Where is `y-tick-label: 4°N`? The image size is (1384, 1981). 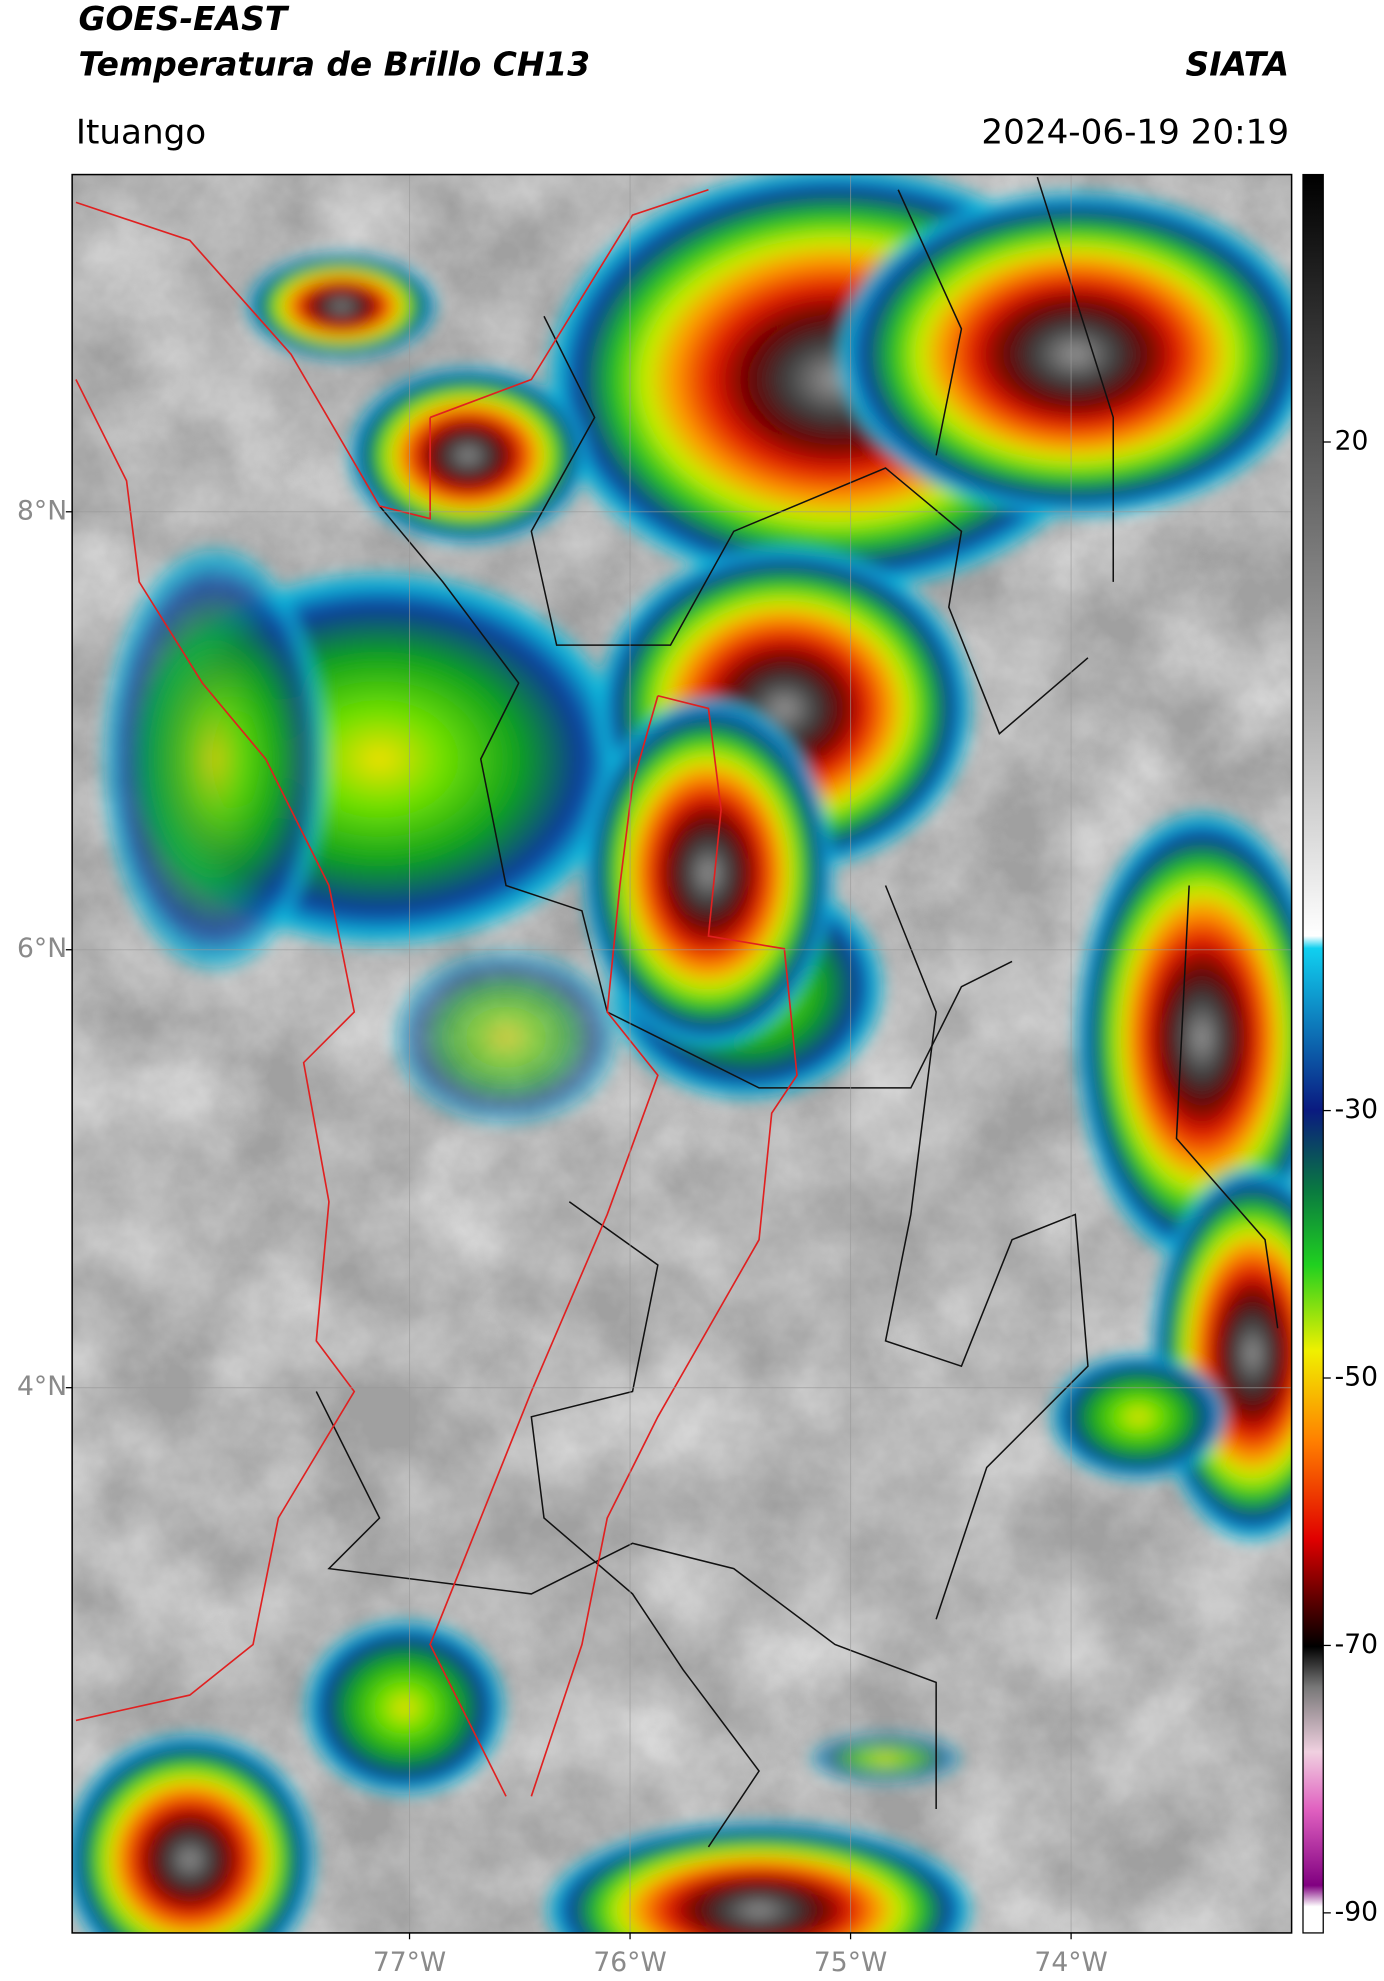
y-tick-label: 4°N is located at coordinates (42, 1386).